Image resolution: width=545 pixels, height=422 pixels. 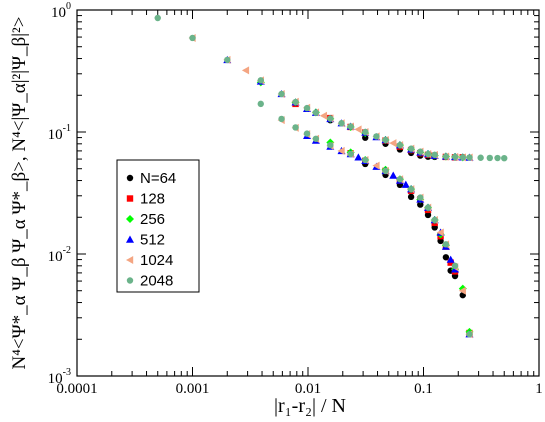 What do you see at coordinates (19, 265) in the screenshot?
I see `y-axis-label-lower: N⁴<Ψ*_α Ψ_β Ψ_α Ψ*_β>` at bounding box center [19, 265].